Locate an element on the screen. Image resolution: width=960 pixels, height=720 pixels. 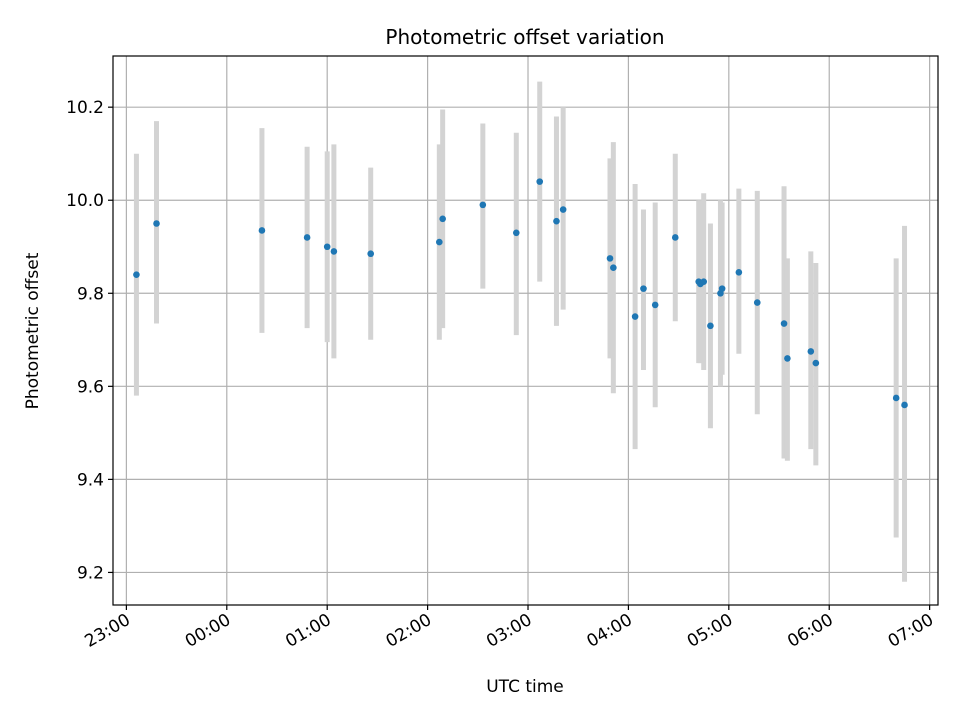
y-tick-label: 10.0 is located at coordinates (85, 201).